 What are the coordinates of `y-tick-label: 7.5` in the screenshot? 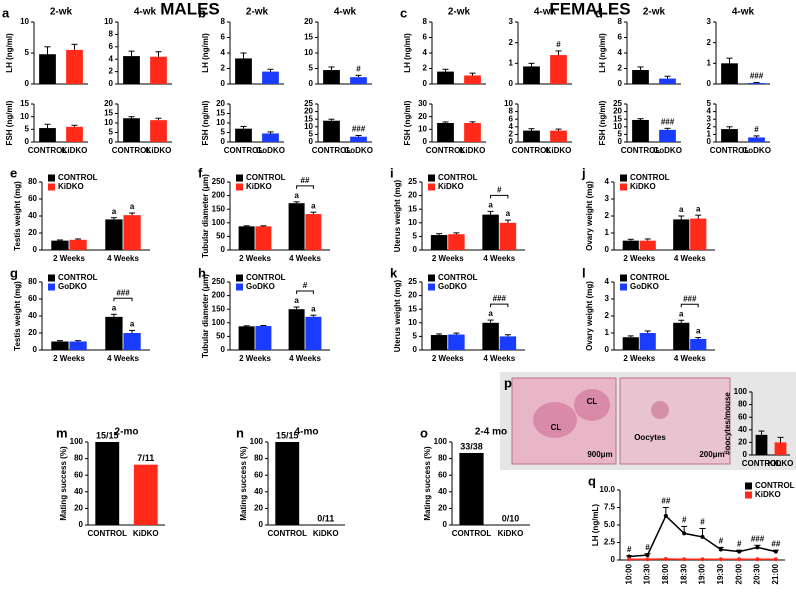 It's located at (610, 507).